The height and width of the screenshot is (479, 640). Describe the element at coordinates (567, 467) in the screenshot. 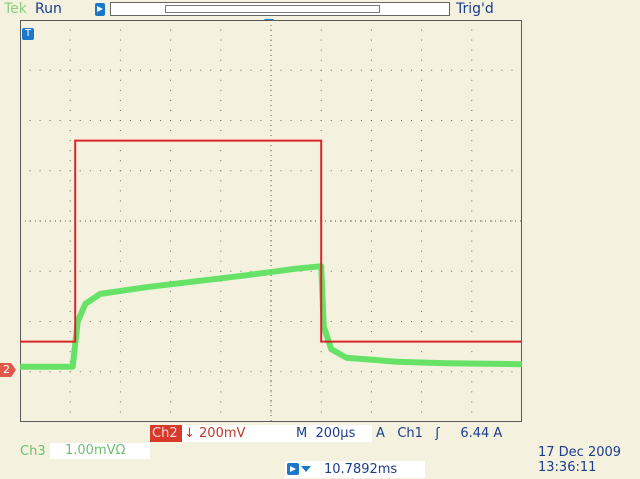

I see `time: 13:36:11` at that location.